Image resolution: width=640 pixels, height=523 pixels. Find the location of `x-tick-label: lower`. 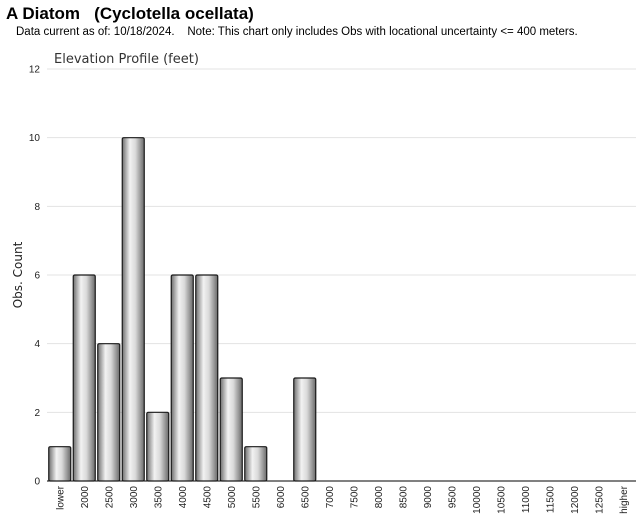

x-tick-label: lower is located at coordinates (60, 497).